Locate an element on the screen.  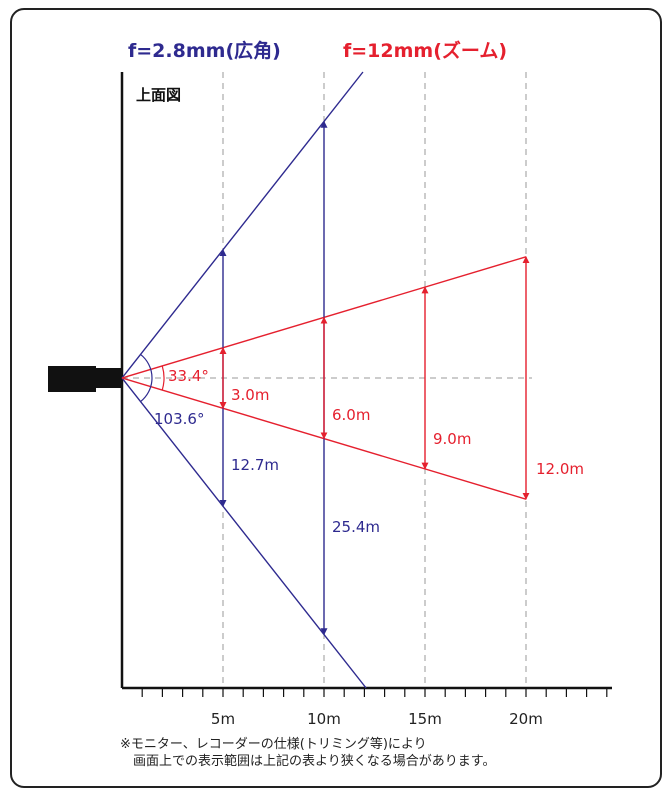
wide-width-label-12.7m: 12.7m is located at coordinates (255, 465).